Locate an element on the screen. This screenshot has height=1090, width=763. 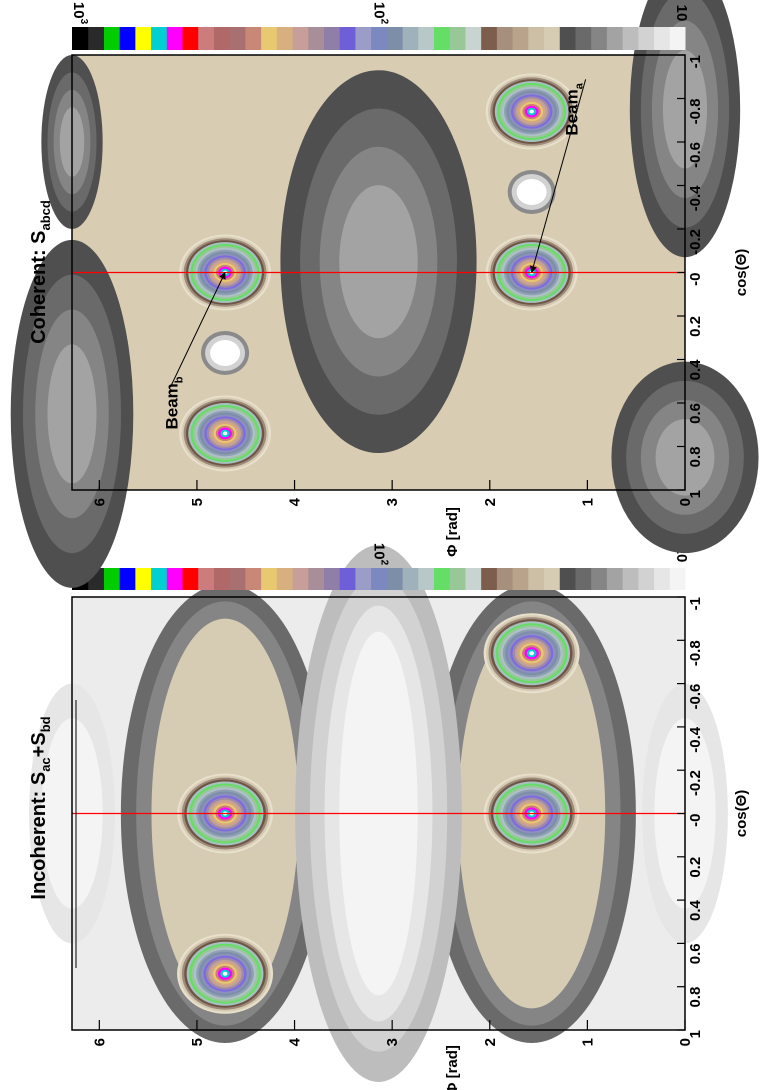
annotation-text: Beamb is located at coordinates (173, 402).